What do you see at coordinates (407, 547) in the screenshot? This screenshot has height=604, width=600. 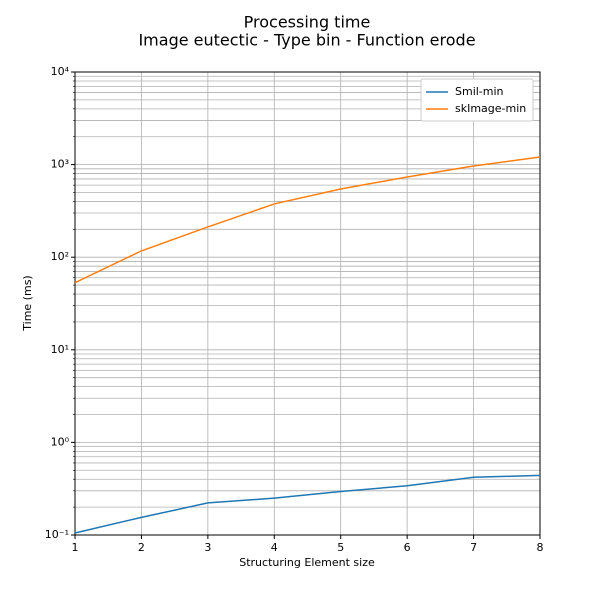 I see `x-tick-label: 6` at bounding box center [407, 547].